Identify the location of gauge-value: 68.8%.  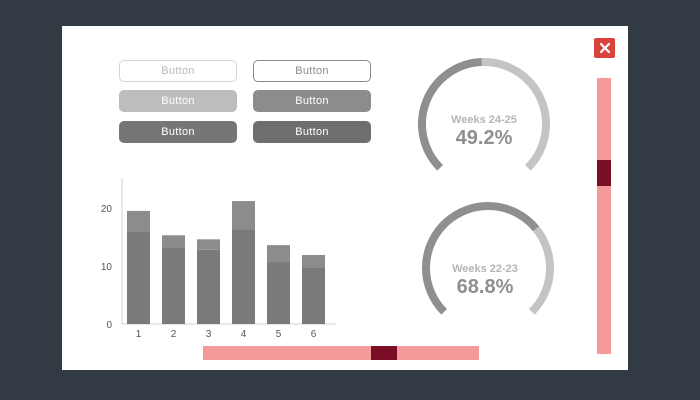
(485, 287).